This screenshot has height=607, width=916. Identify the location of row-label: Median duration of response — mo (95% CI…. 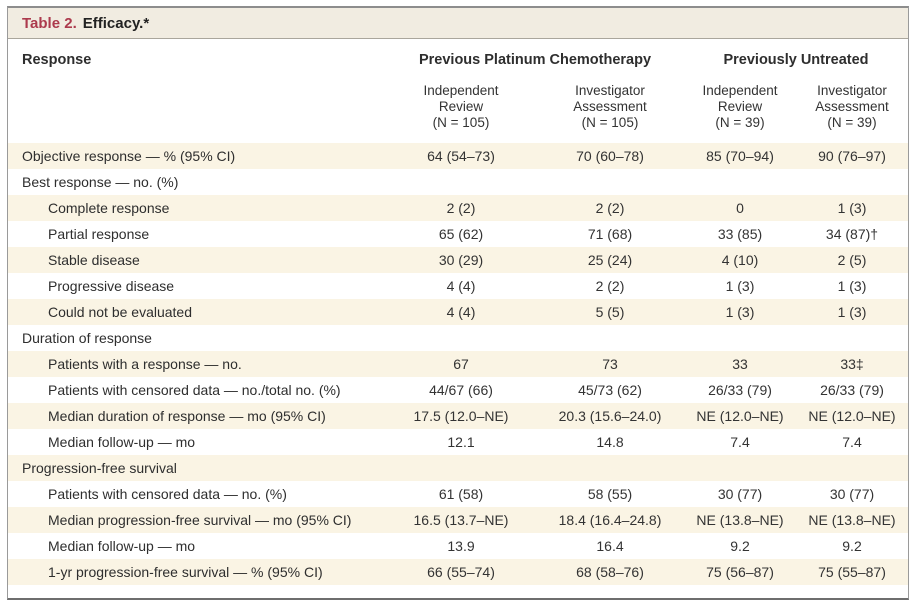
(187, 416).